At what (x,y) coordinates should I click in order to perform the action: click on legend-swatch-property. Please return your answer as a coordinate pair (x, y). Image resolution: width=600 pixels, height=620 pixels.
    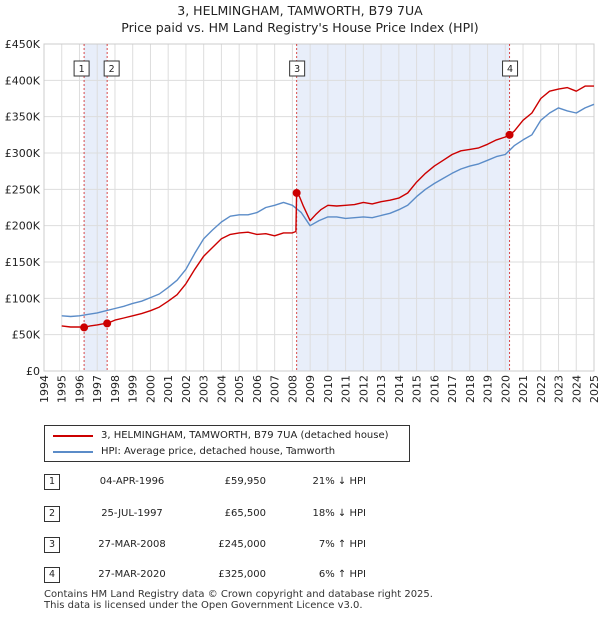
    Looking at the image, I should click on (73, 436).